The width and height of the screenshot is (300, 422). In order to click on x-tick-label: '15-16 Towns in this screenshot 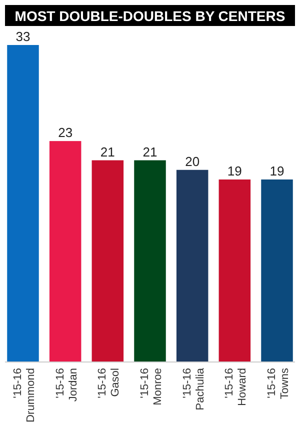, I will do `click(279, 384)`.